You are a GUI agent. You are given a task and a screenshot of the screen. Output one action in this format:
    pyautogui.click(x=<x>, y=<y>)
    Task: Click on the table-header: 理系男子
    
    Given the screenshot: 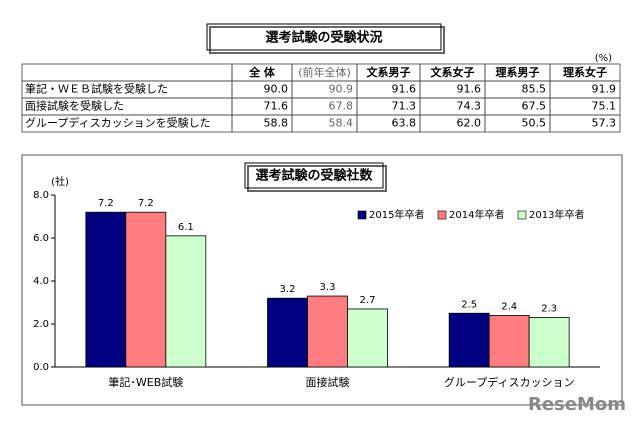 What is the action you would take?
    pyautogui.click(x=518, y=72)
    